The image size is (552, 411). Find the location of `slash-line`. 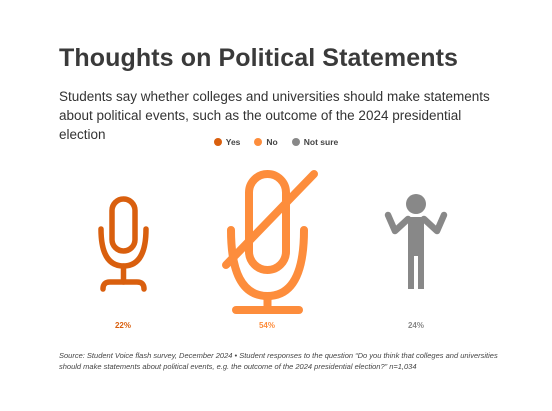

slash-line is located at coordinates (270, 219).